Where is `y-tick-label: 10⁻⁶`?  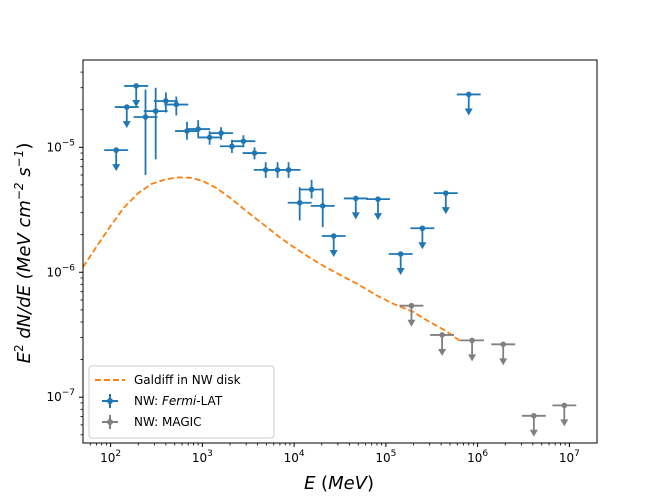 y-tick-label: 10⁻⁶ is located at coordinates (60, 271).